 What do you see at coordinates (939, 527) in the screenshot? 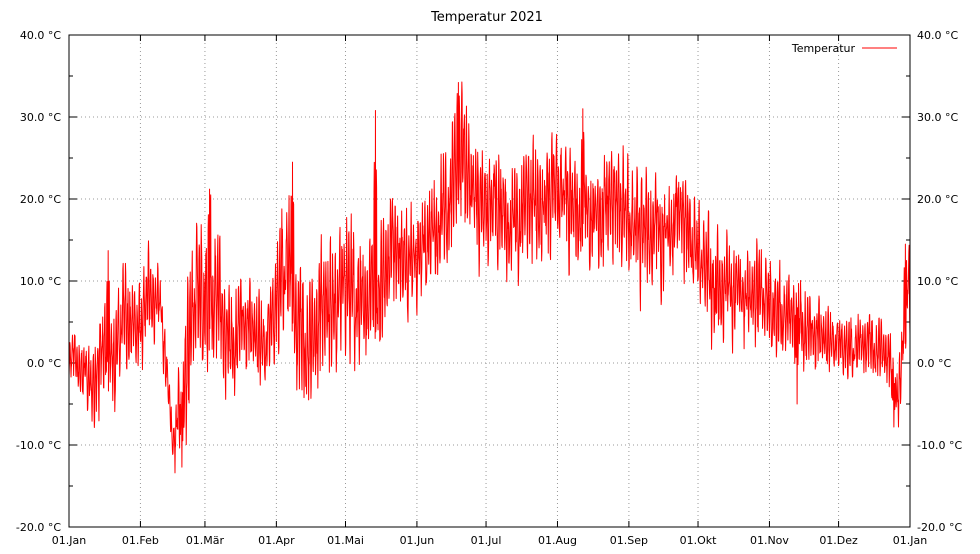
I see `y-tick-label-right: -20.0 °C` at bounding box center [939, 527].